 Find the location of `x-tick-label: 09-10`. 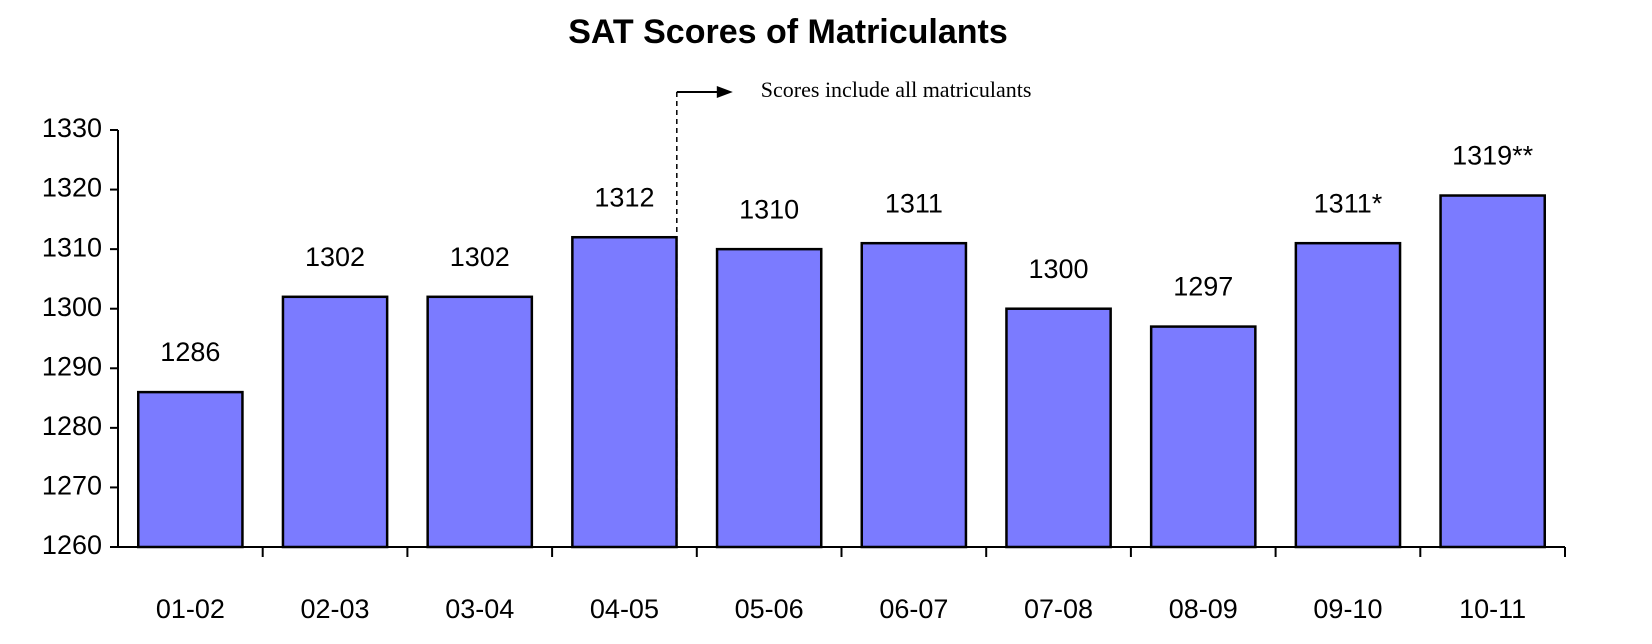

x-tick-label: 09-10 is located at coordinates (1347, 609).